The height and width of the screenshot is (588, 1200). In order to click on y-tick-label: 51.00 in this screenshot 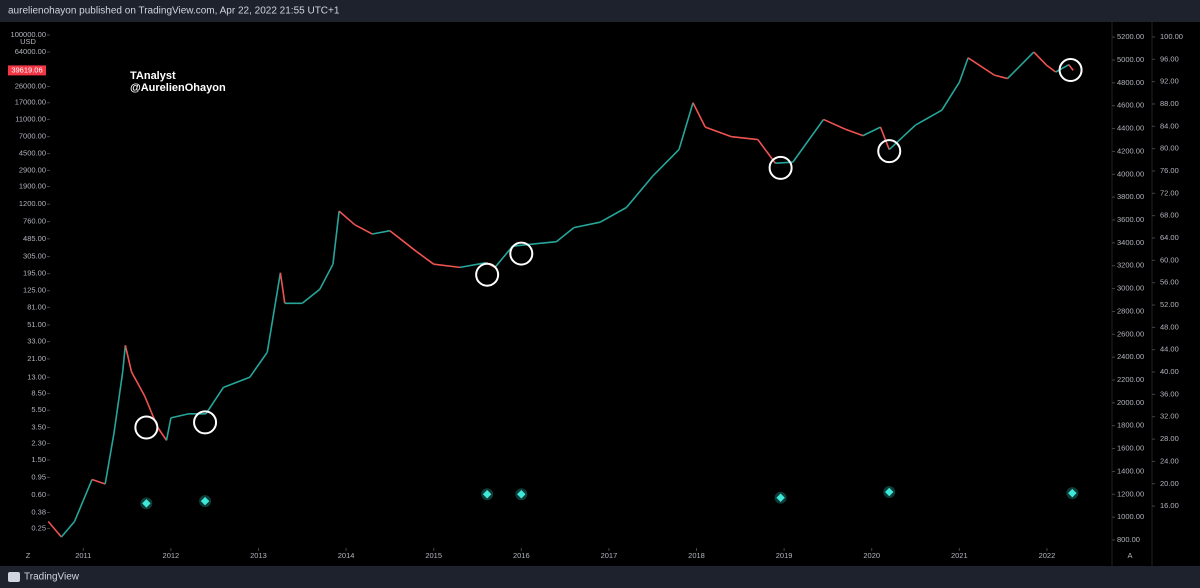, I will do `click(36, 324)`.